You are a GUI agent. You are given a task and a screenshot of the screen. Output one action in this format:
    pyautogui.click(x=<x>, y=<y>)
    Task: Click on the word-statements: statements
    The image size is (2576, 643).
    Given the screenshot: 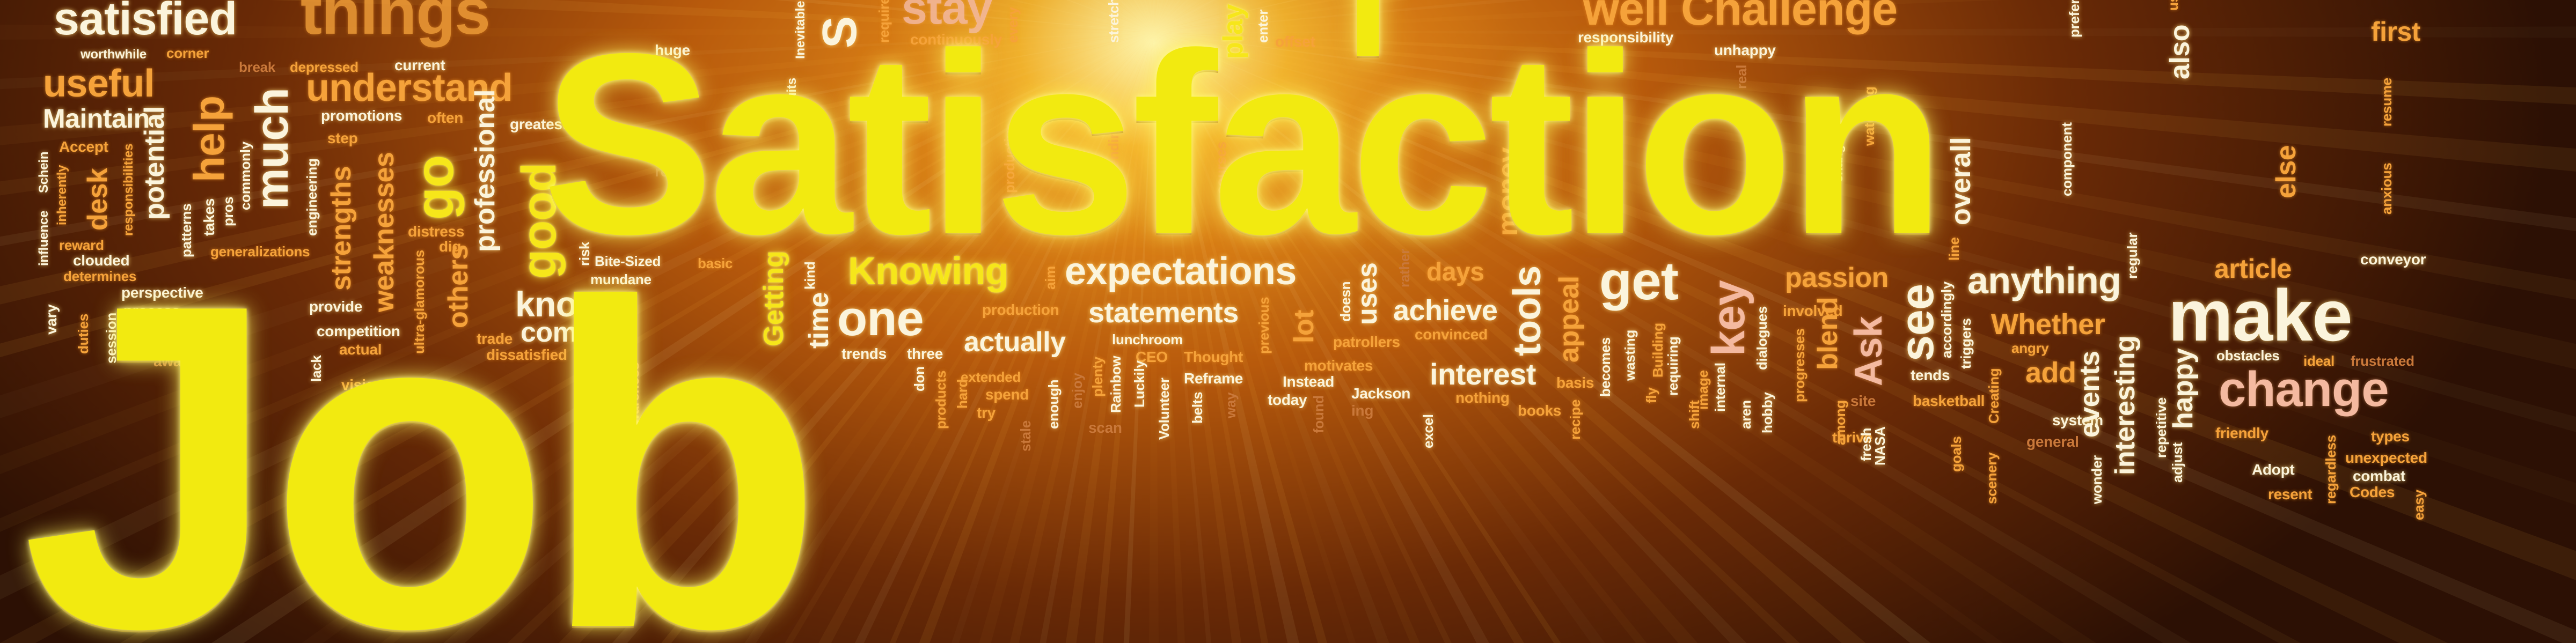 What is the action you would take?
    pyautogui.click(x=1163, y=313)
    